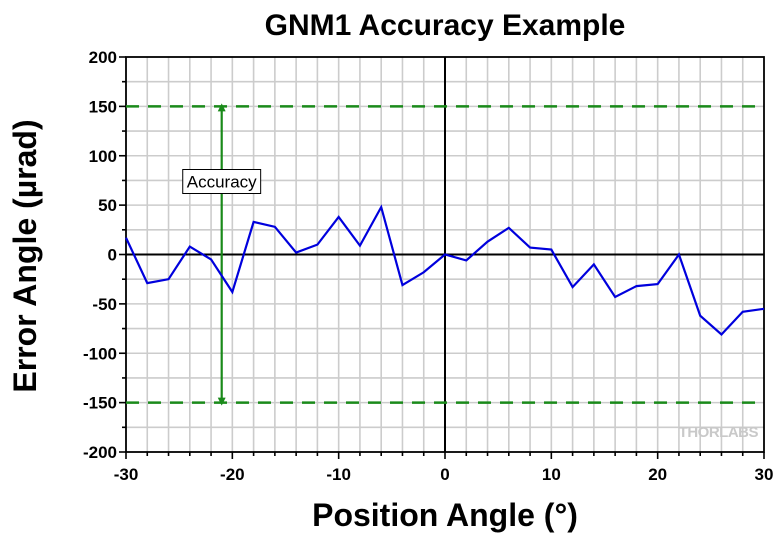  What do you see at coordinates (100, 452) in the screenshot?
I see `y-tick-label: -200` at bounding box center [100, 452].